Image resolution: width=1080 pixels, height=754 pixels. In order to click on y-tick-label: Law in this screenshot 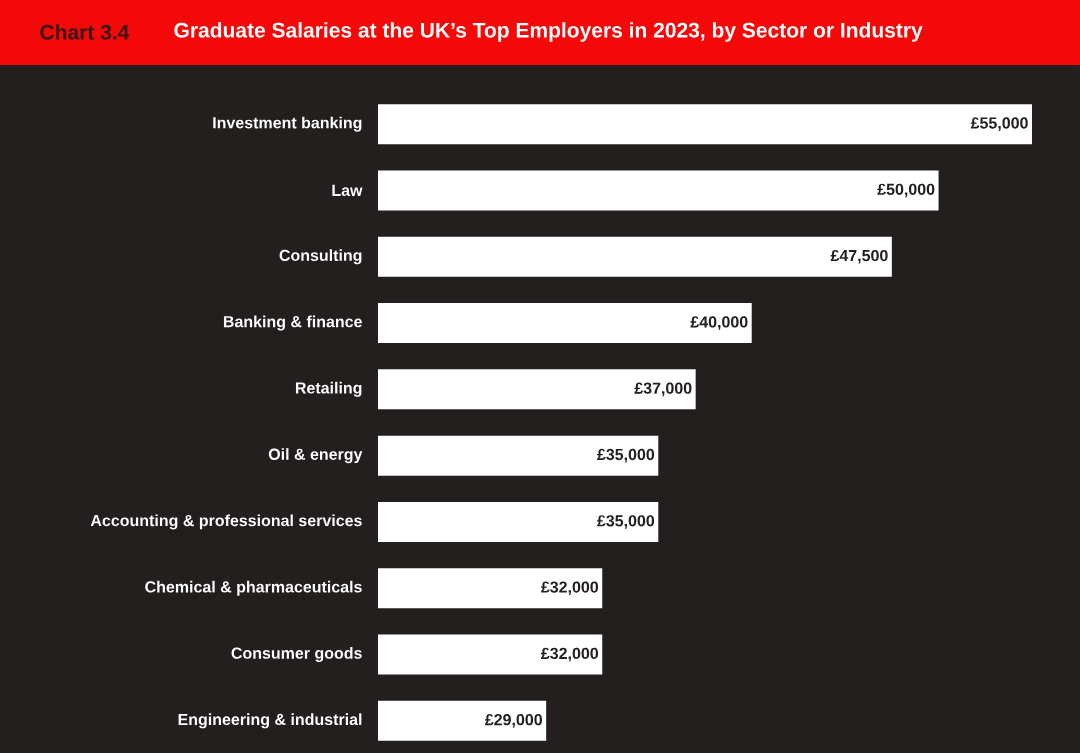, I will do `click(347, 190)`.